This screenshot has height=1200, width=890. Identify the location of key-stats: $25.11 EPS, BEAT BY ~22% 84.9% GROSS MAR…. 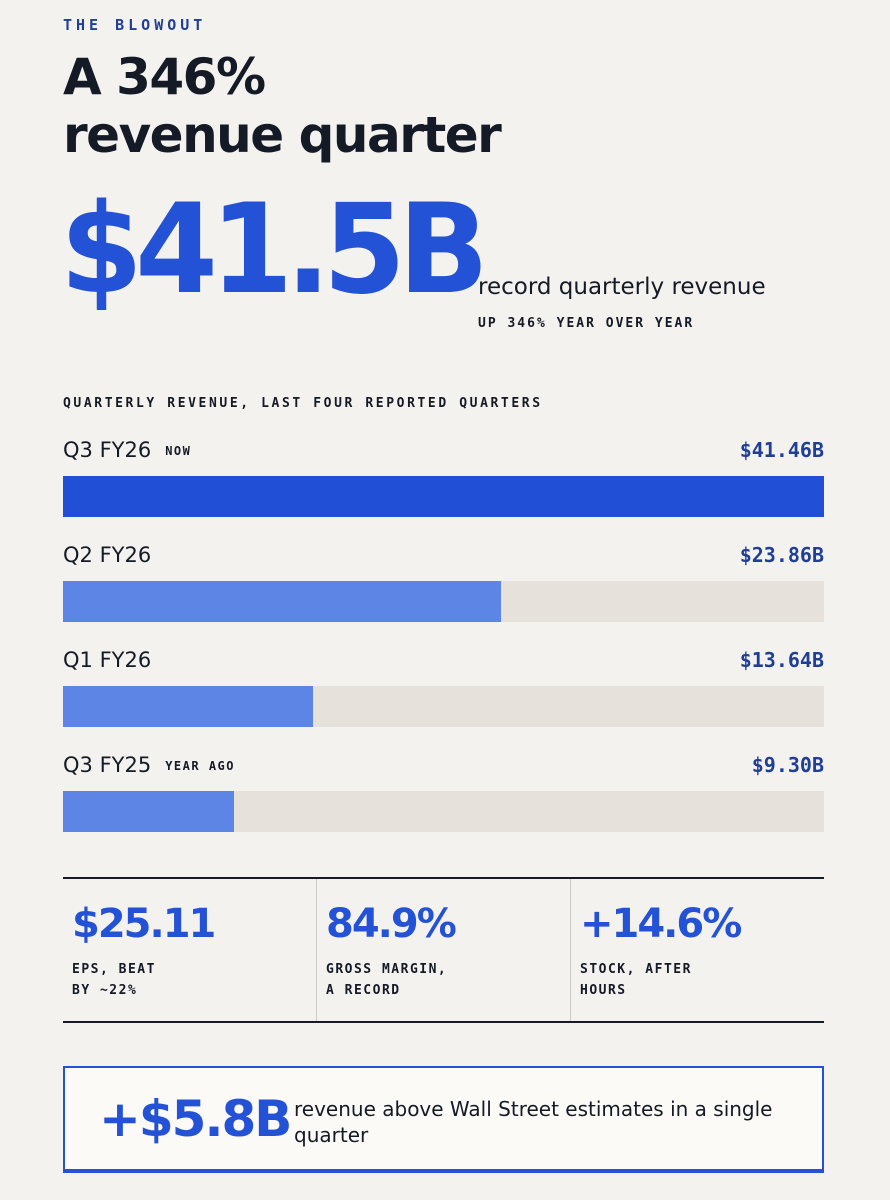
(443, 950).